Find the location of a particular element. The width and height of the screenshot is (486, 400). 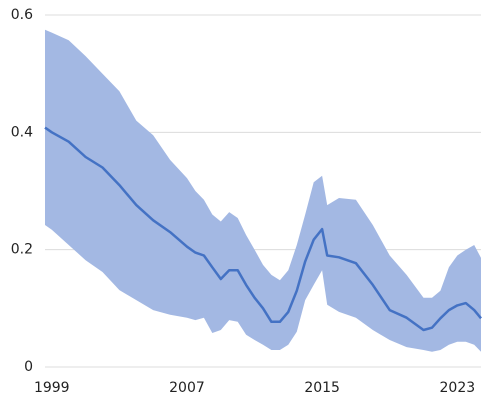

x-tick-label: 2023 is located at coordinates (458, 388).